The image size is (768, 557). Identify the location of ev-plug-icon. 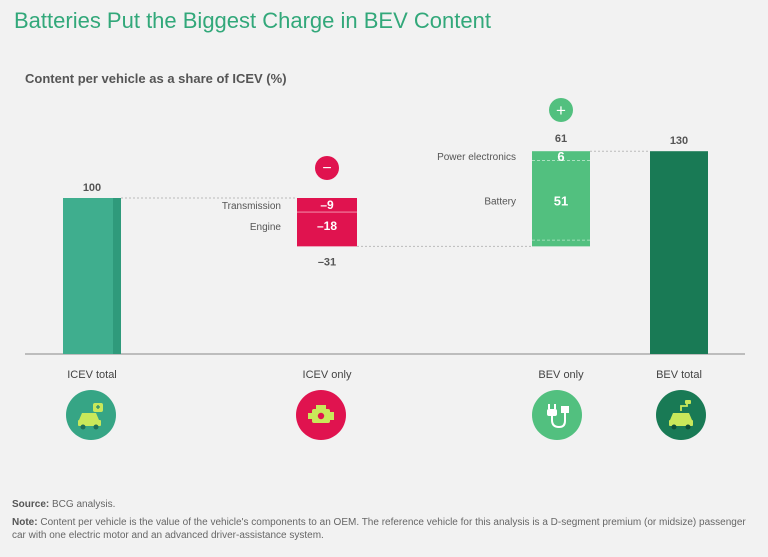
(557, 415).